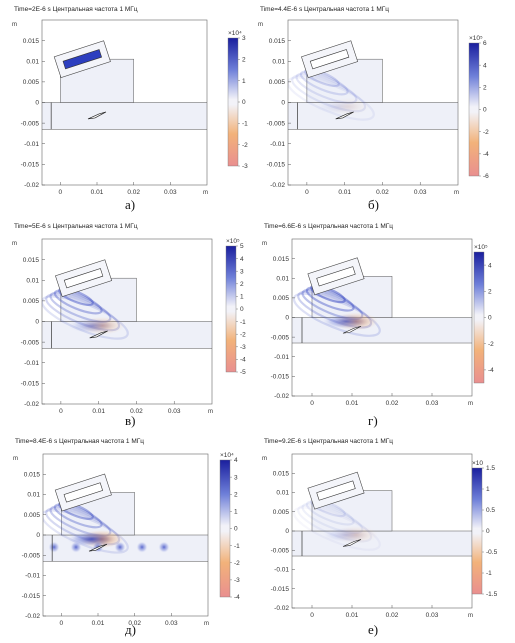  I want to click on chart-title: Time=4.4E-6 s Центральная частота 1 МГц, so click(324, 9).